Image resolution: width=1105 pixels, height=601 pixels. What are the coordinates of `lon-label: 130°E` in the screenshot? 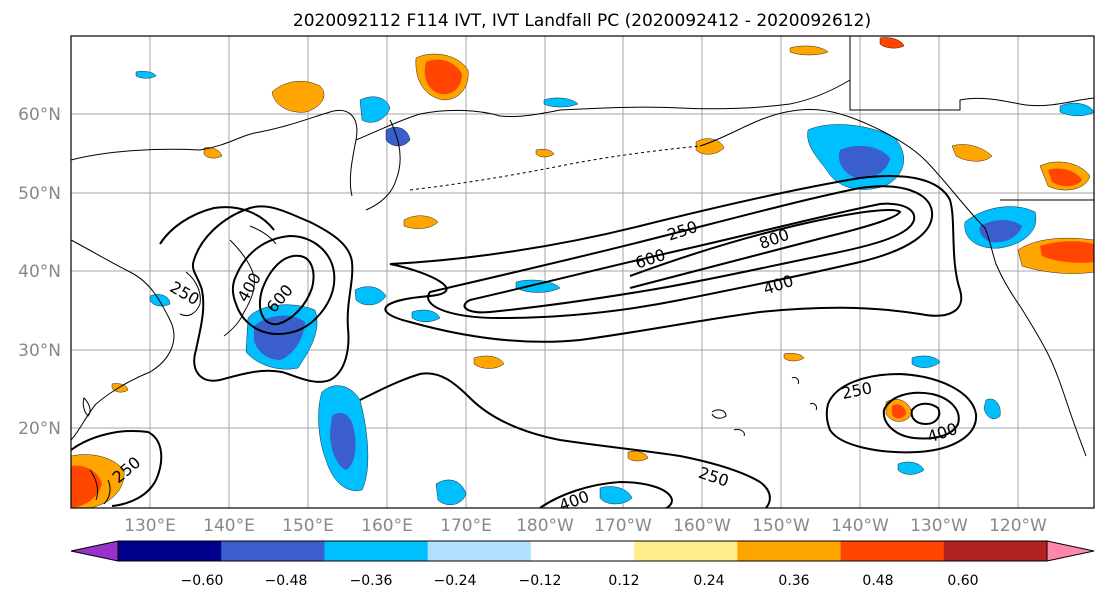 It's located at (150, 526).